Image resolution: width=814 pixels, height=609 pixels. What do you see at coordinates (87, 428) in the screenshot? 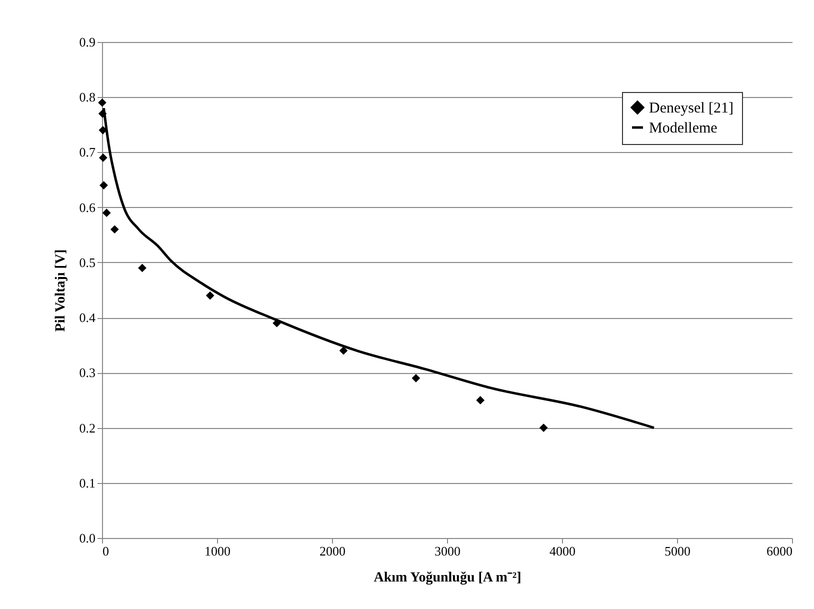
I see `y-tick-label: 0.2` at bounding box center [87, 428].